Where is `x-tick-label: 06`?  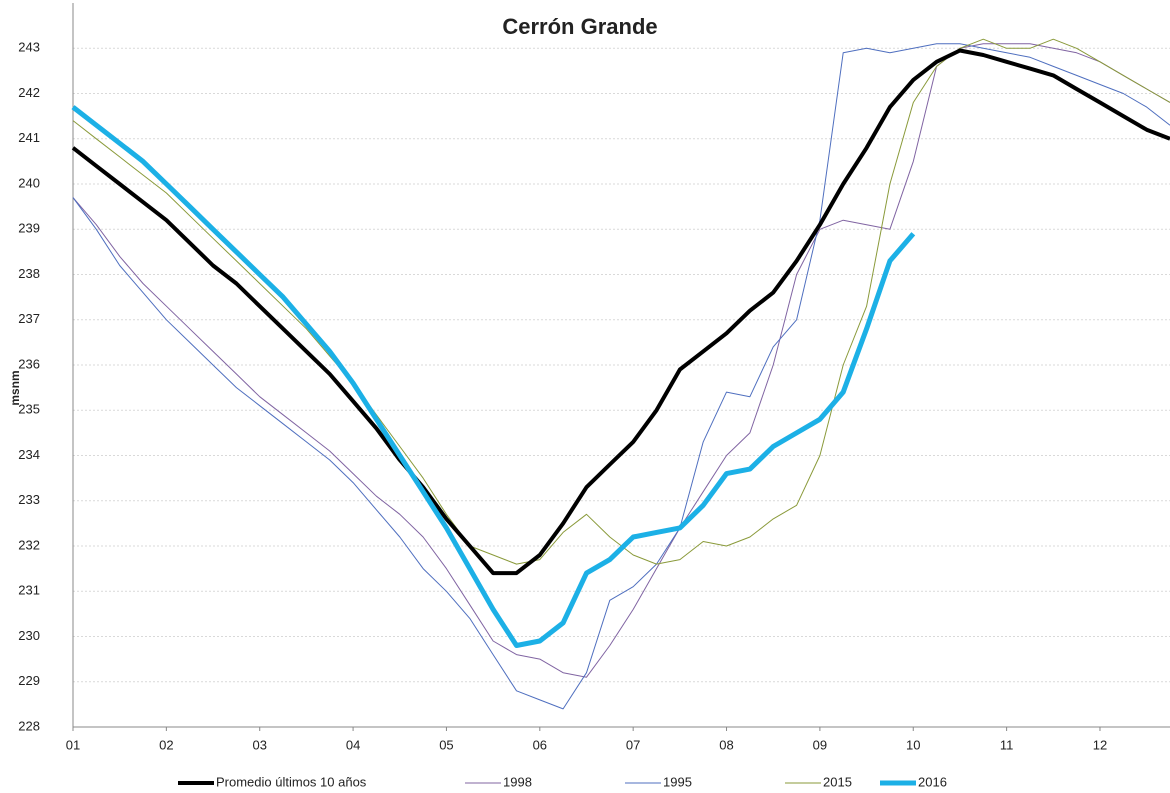 x-tick-label: 06 is located at coordinates (540, 744).